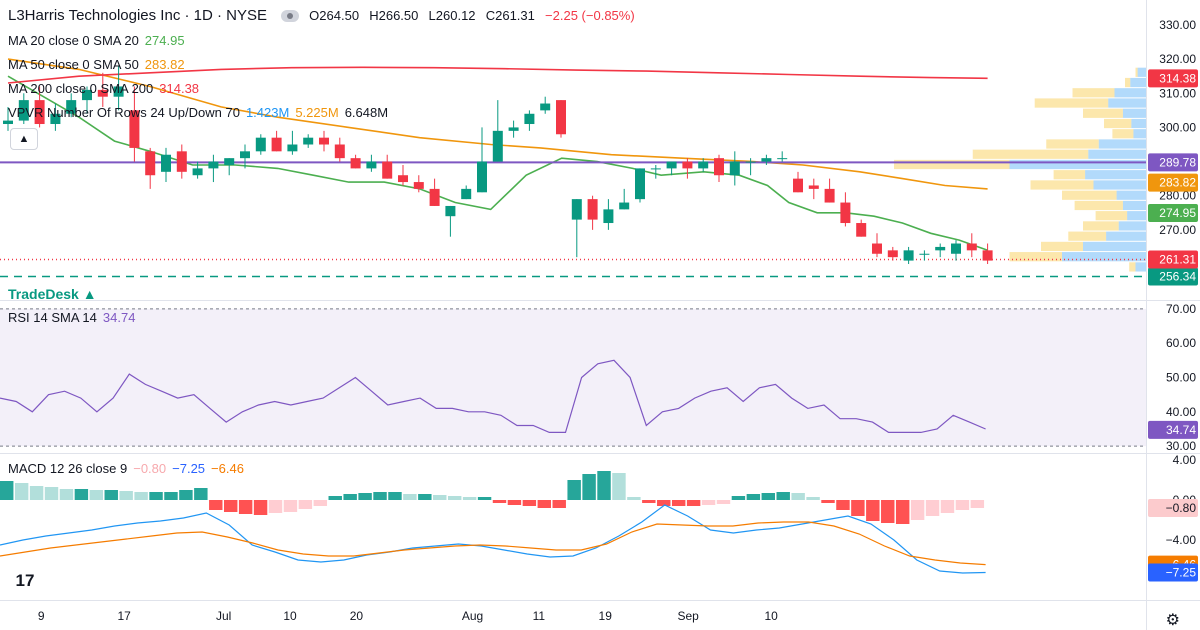 The height and width of the screenshot is (630, 1200). What do you see at coordinates (1181, 378) in the screenshot?
I see `rsi-tick-label: 50.00` at bounding box center [1181, 378].